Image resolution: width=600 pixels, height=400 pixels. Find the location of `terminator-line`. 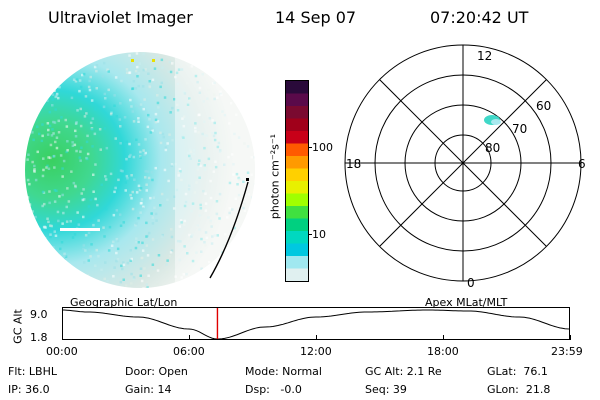

terminator-line is located at coordinates (229, 230).